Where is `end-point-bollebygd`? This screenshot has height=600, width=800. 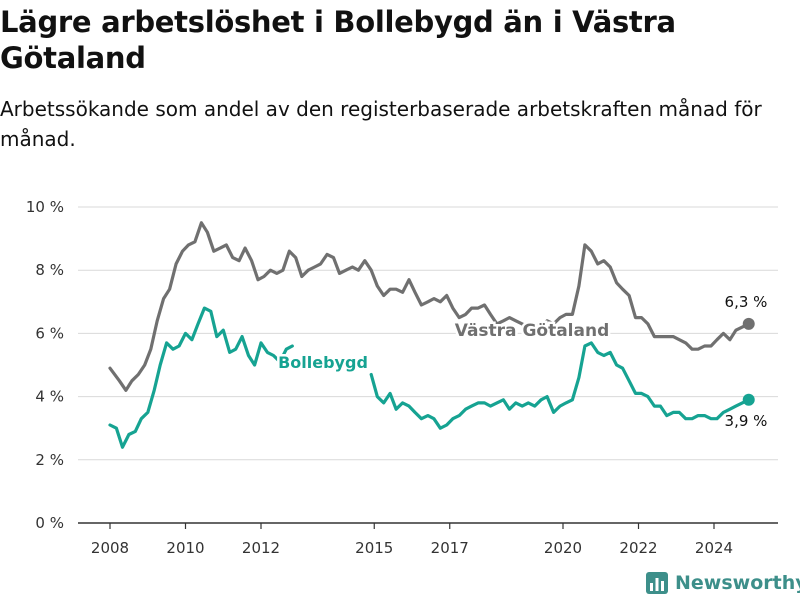
end-point-bollebygd is located at coordinates (748, 399).